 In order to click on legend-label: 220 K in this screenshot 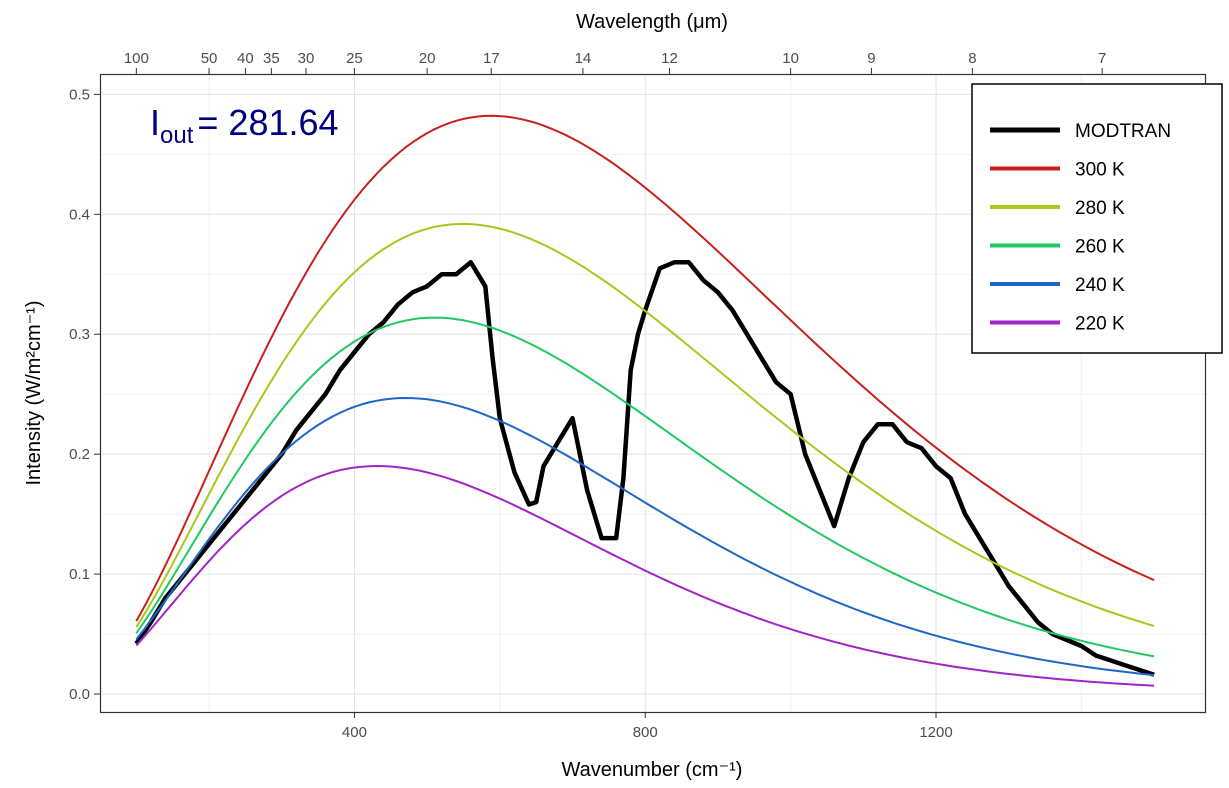, I will do `click(1100, 324)`.